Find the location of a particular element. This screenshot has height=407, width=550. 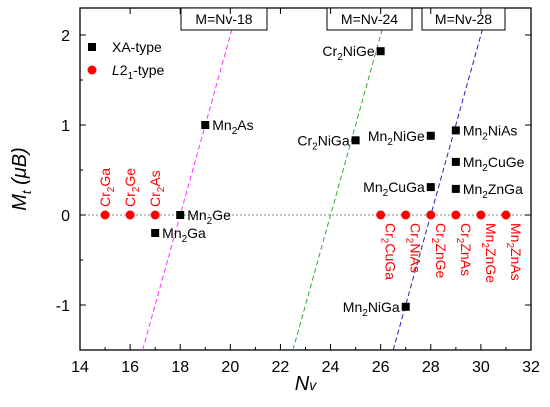

point-cr2ga is located at coordinates (105, 215).